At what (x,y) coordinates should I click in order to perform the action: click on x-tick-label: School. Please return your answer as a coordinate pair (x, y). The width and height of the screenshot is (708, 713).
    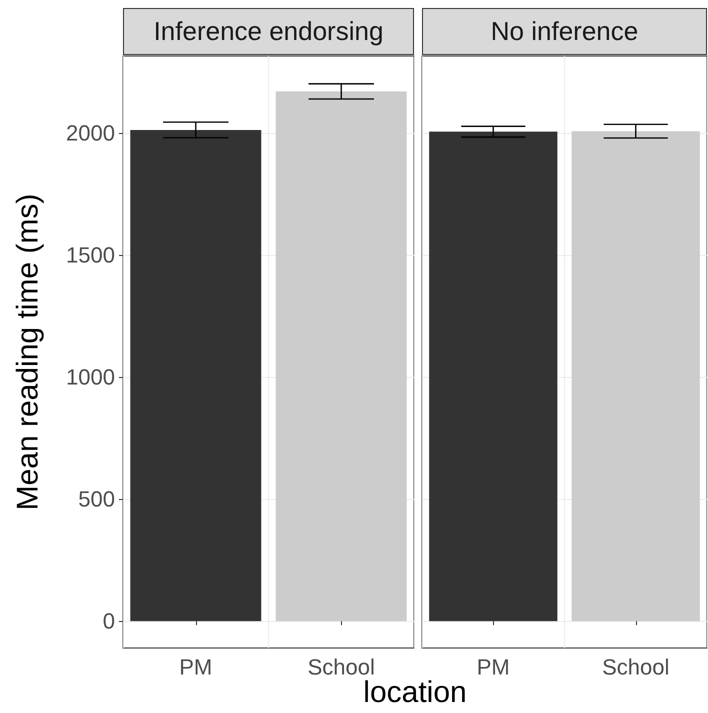
    Looking at the image, I should click on (636, 667).